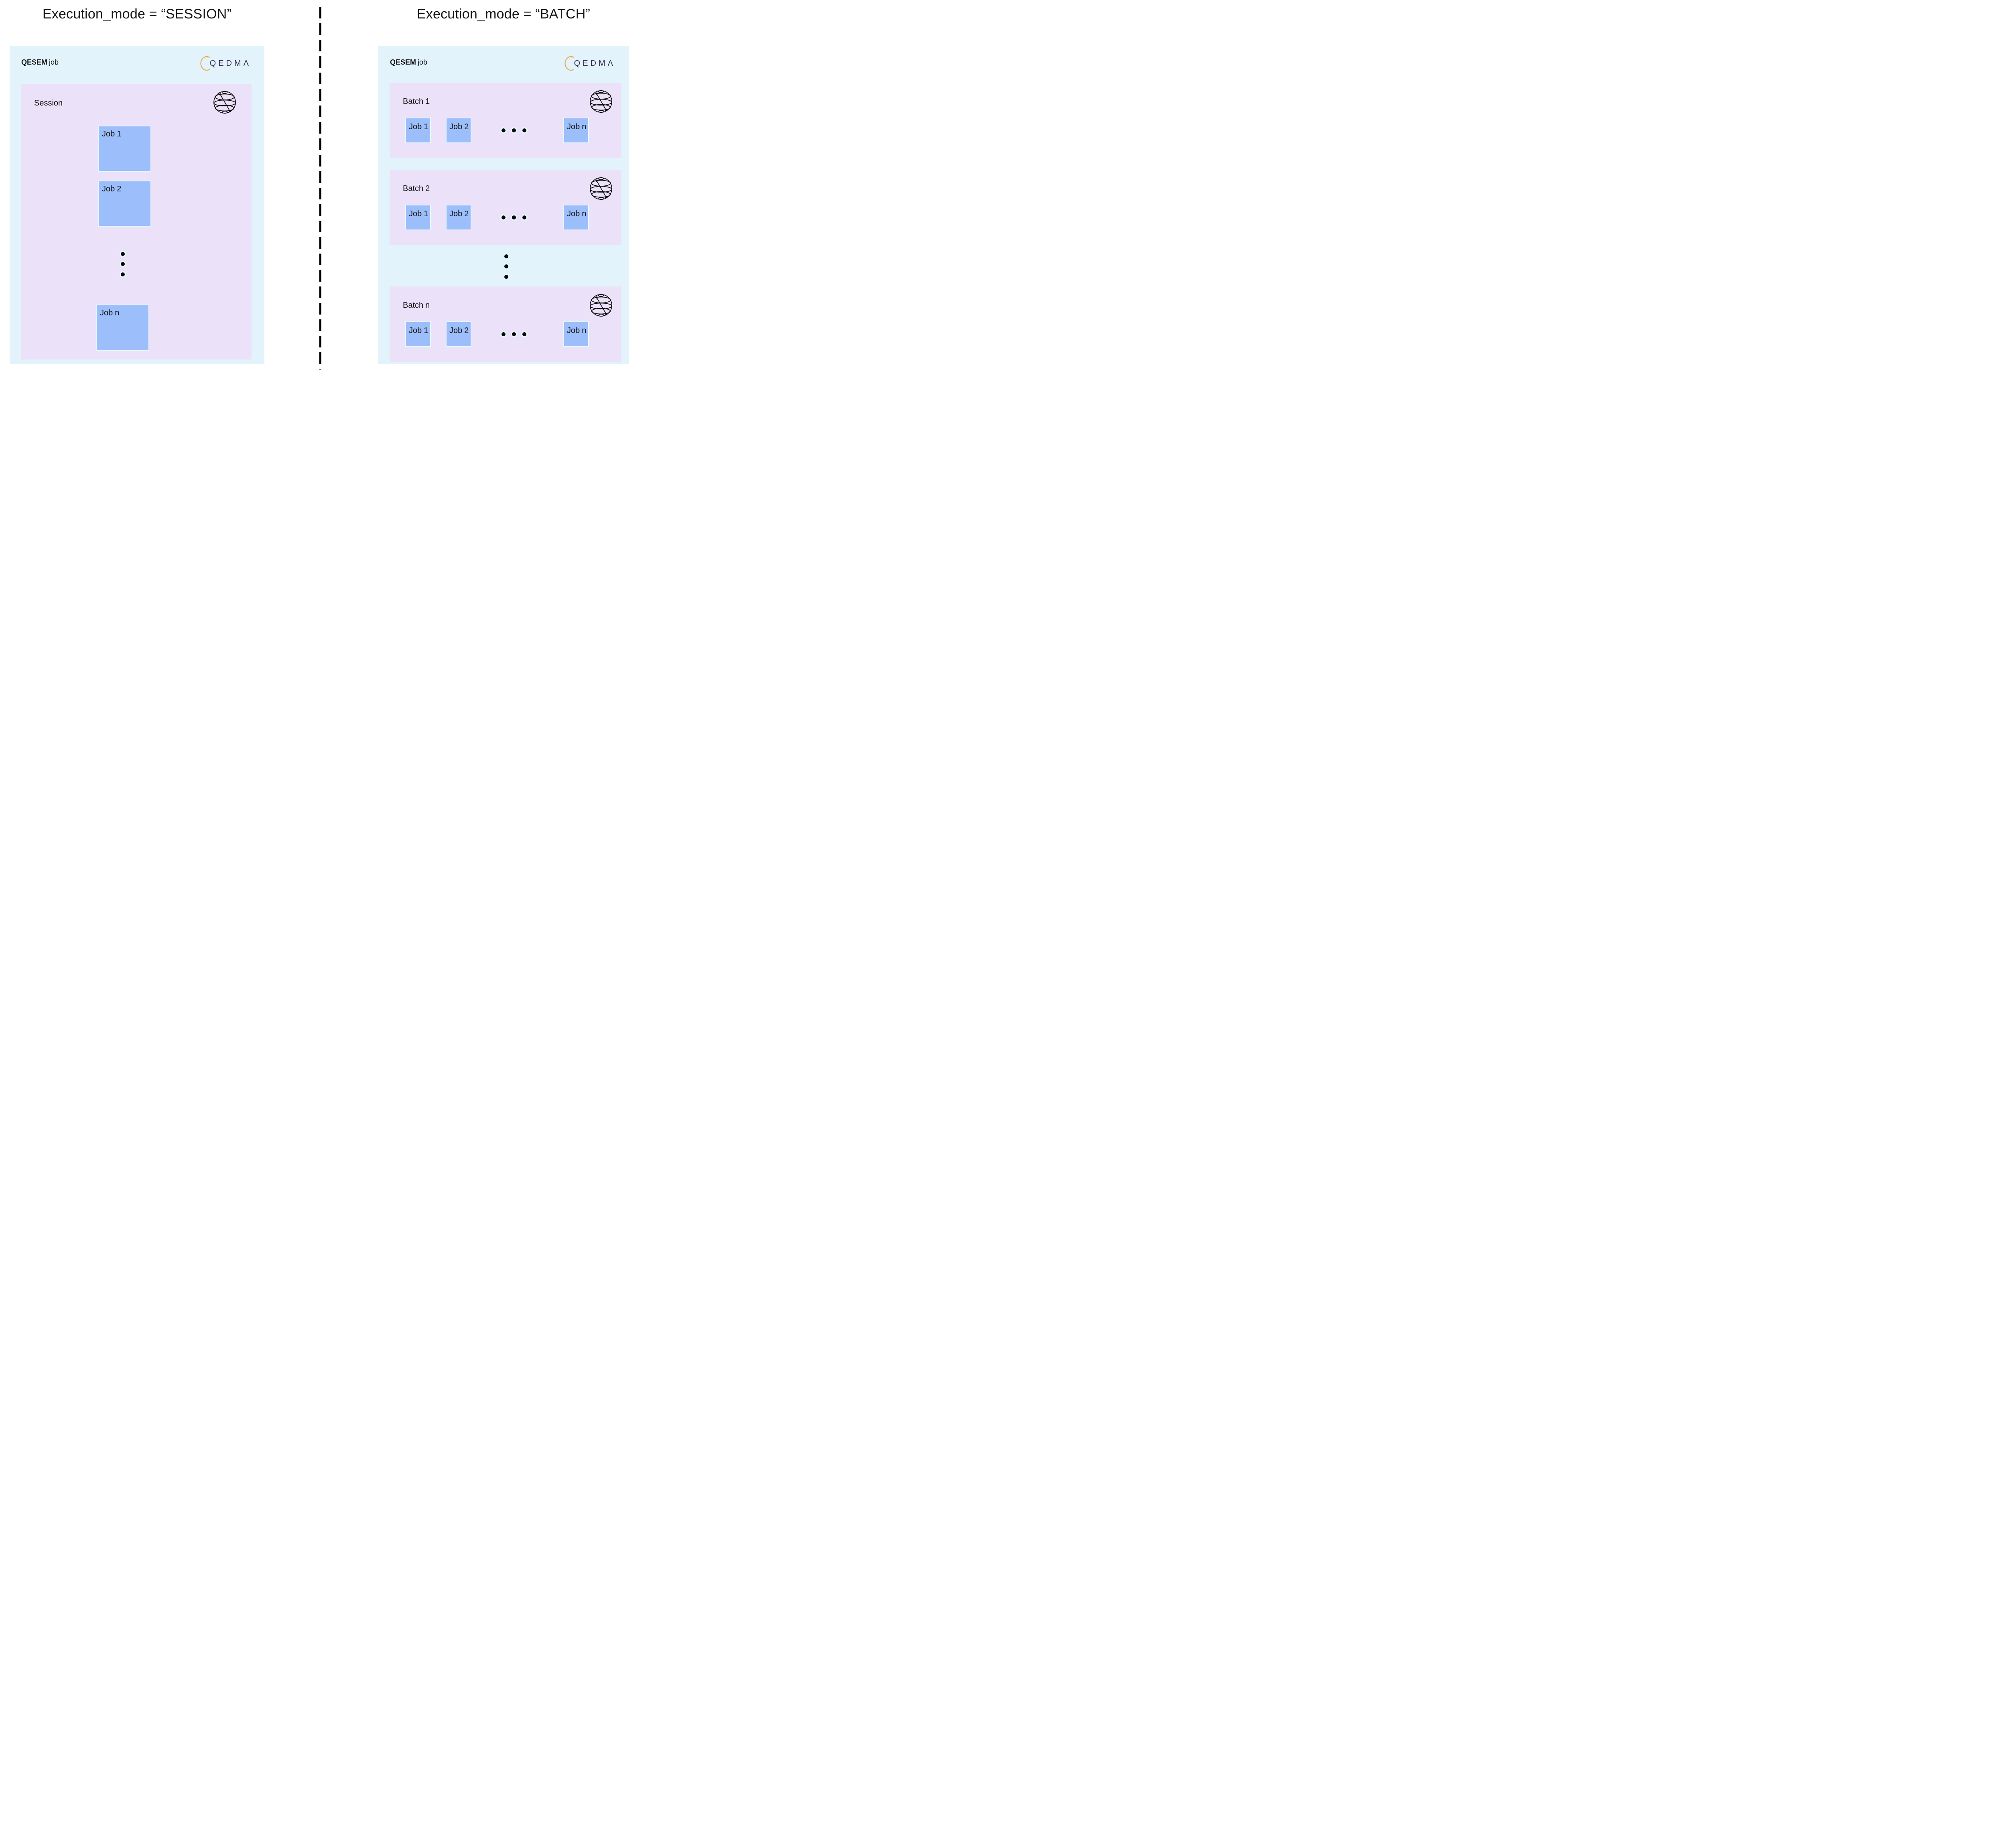 The height and width of the screenshot is (1848, 2006). I want to click on batch-2-box: Batch 2 Job 1, so click(505, 207).